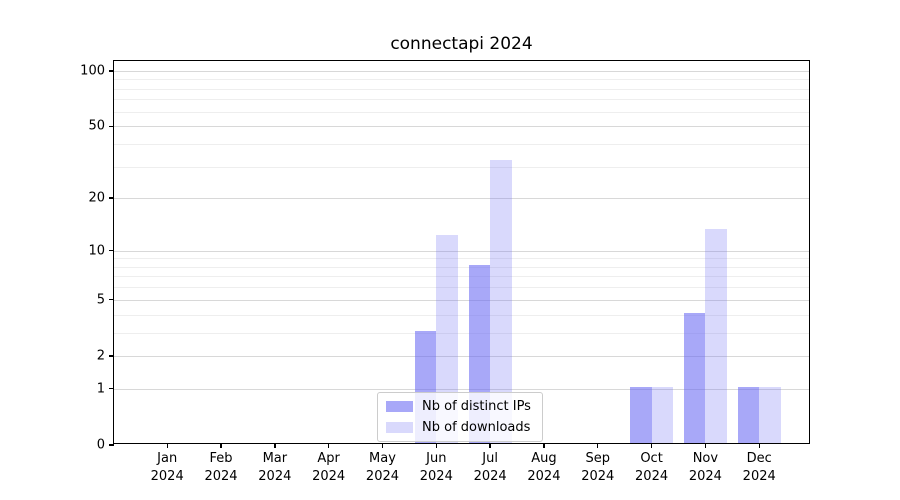  Describe the element at coordinates (329, 467) in the screenshot. I see `x-tick-label-apr: Apr 2024` at that location.